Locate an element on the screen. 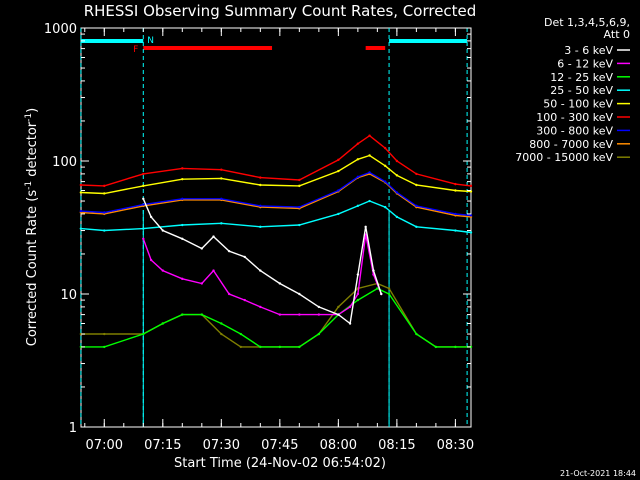 The height and width of the screenshot is (480, 640). footer-timestamp: 21-Oct-2021 18:44 is located at coordinates (598, 473).